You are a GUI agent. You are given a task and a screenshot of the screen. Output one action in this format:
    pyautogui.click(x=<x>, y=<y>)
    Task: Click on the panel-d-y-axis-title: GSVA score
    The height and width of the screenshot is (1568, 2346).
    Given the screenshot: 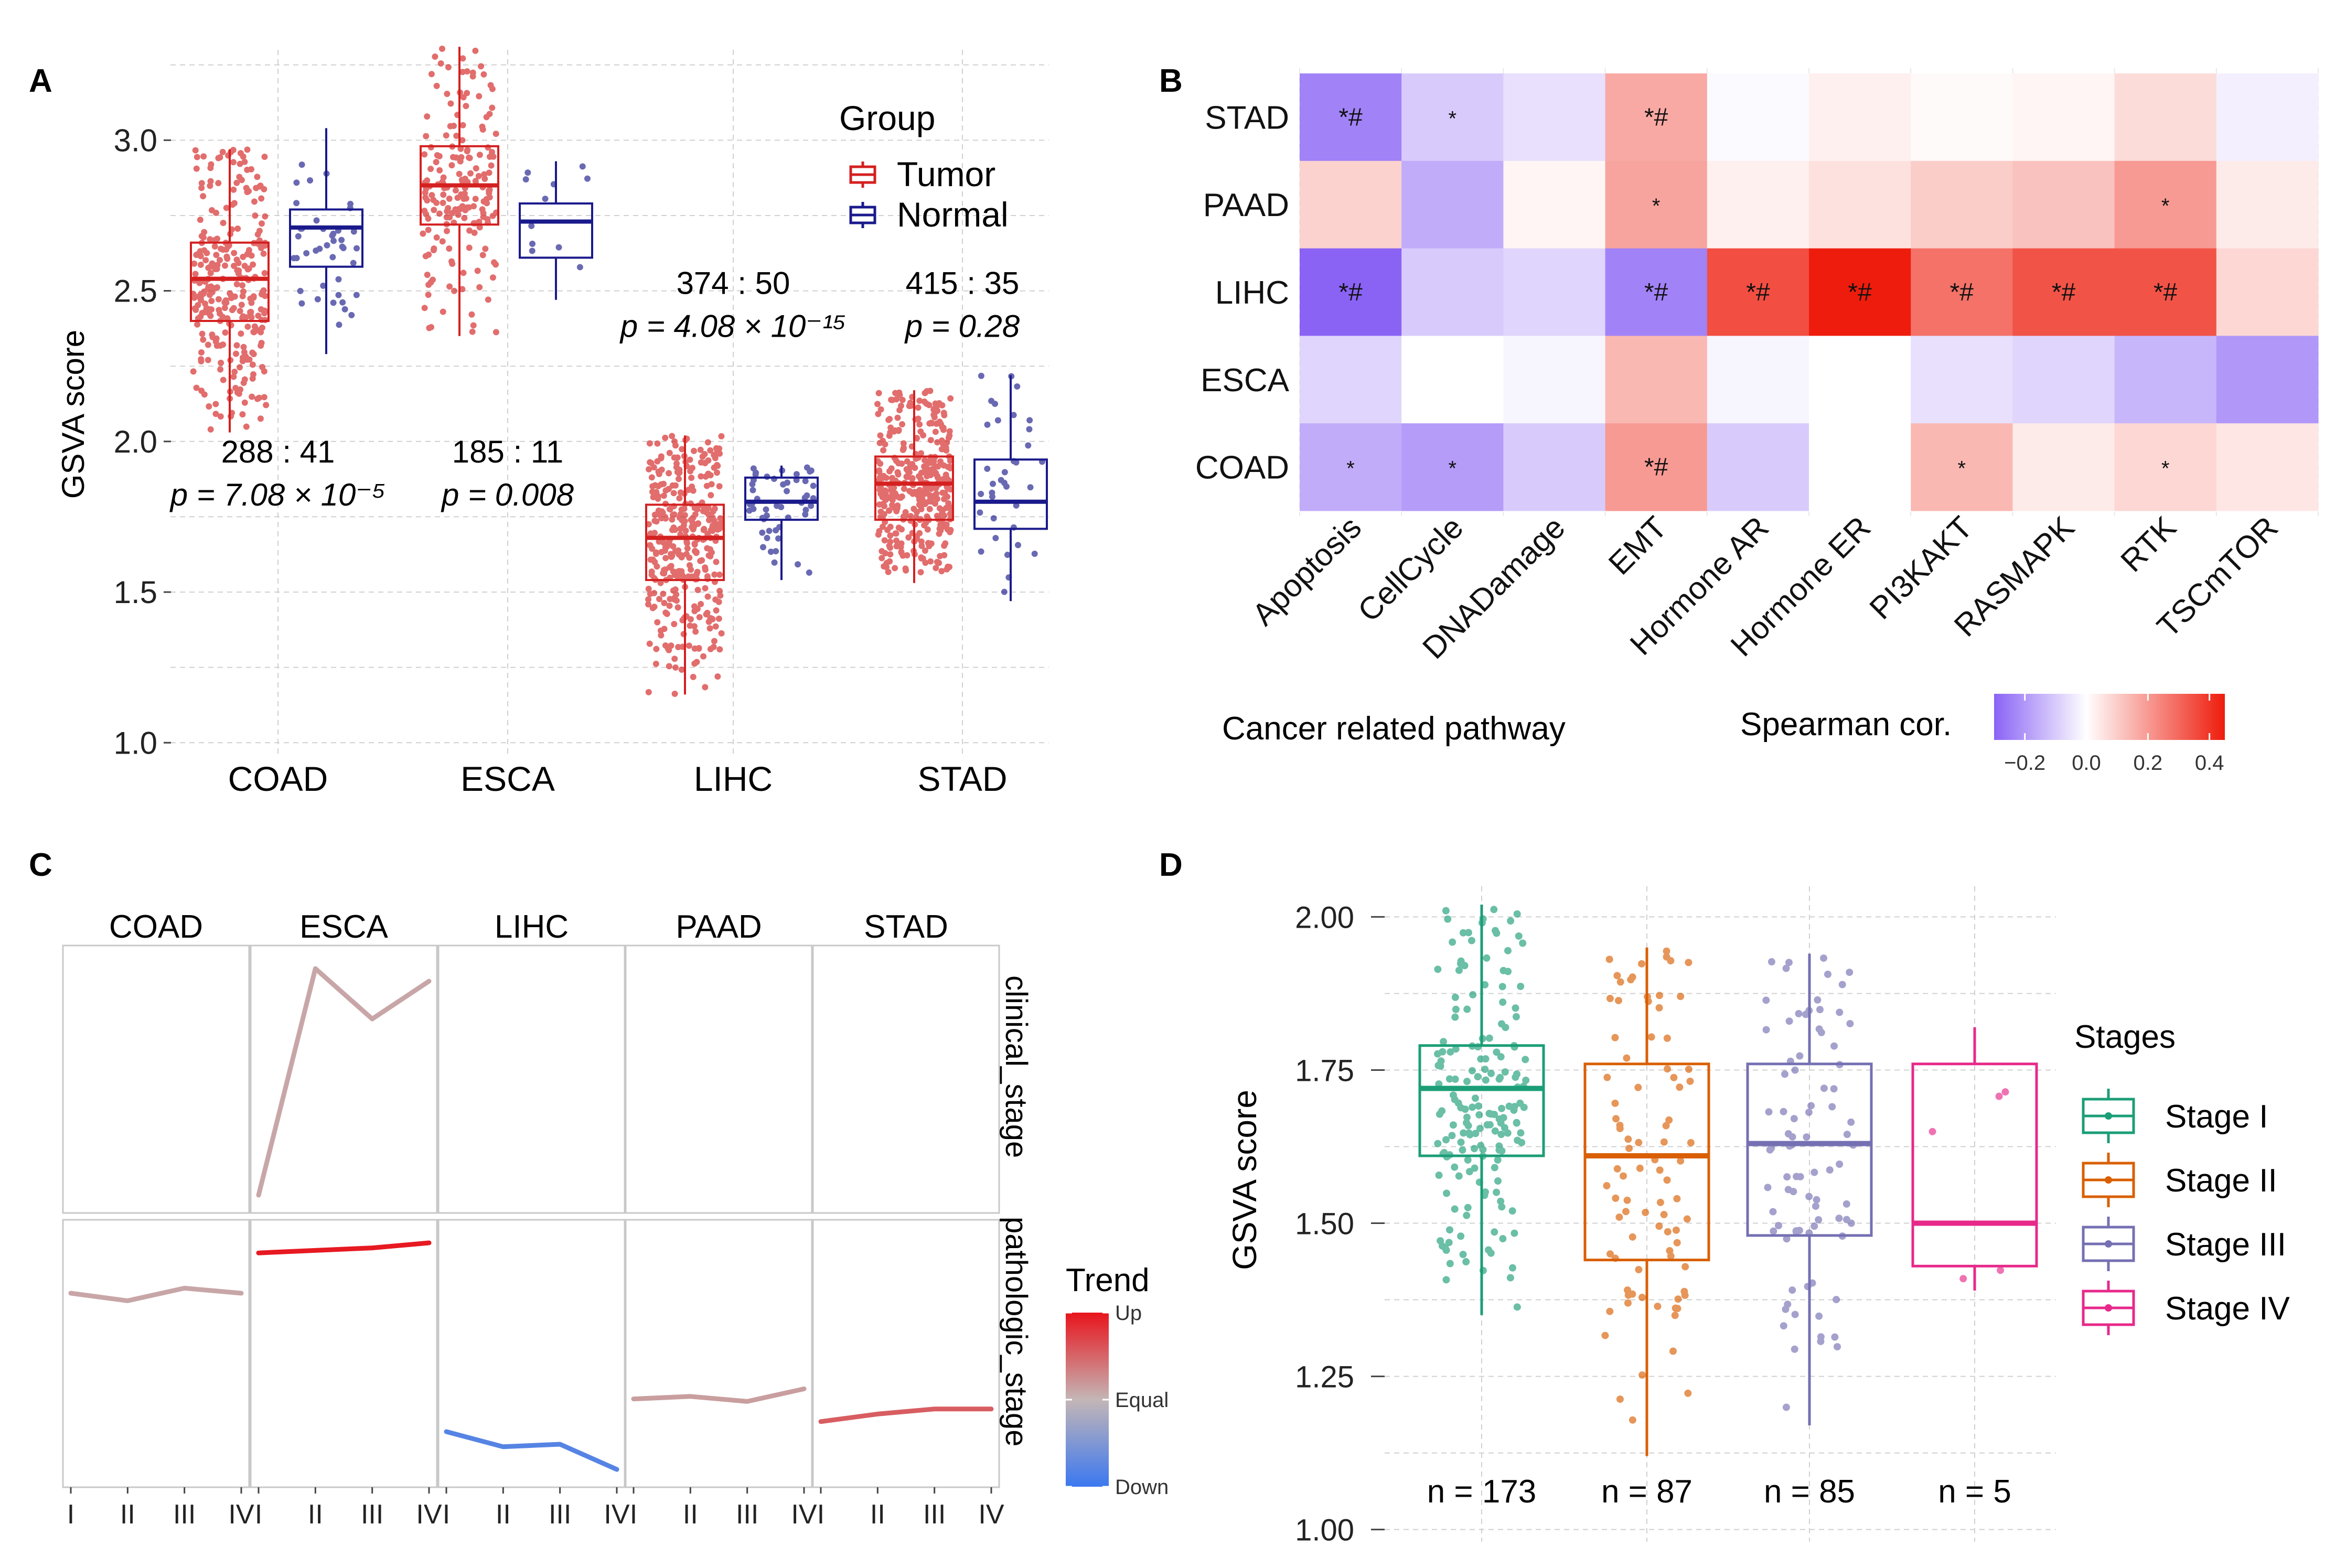 What is the action you would take?
    pyautogui.click(x=1244, y=1180)
    